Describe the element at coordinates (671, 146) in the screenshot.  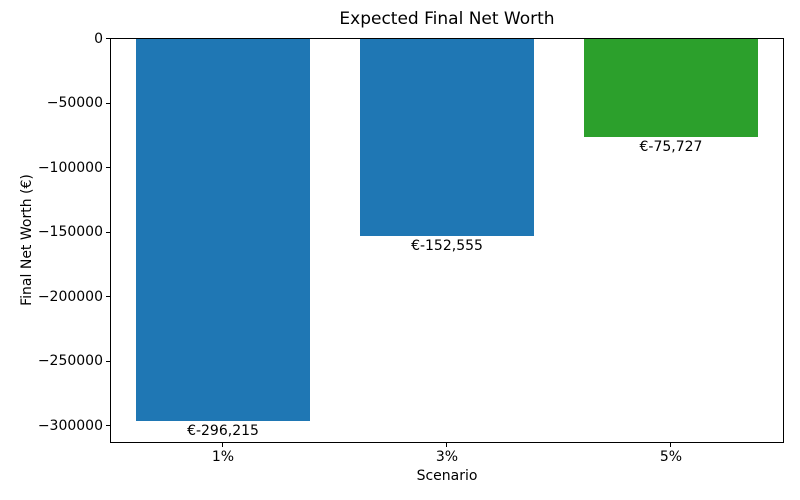
I see `bar-value-label: €-75,727` at that location.